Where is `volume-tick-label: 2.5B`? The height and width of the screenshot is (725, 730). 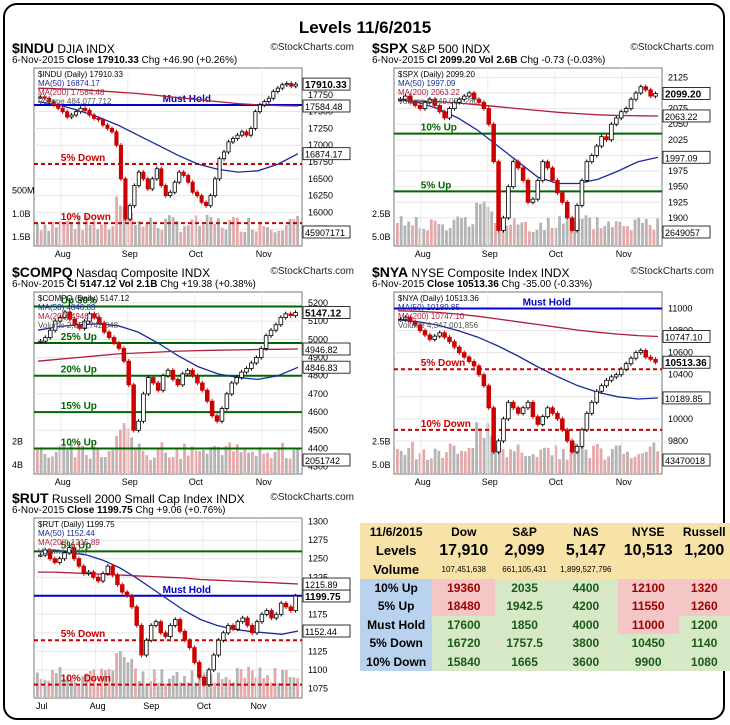
volume-tick-label: 2.5B is located at coordinates (381, 214).